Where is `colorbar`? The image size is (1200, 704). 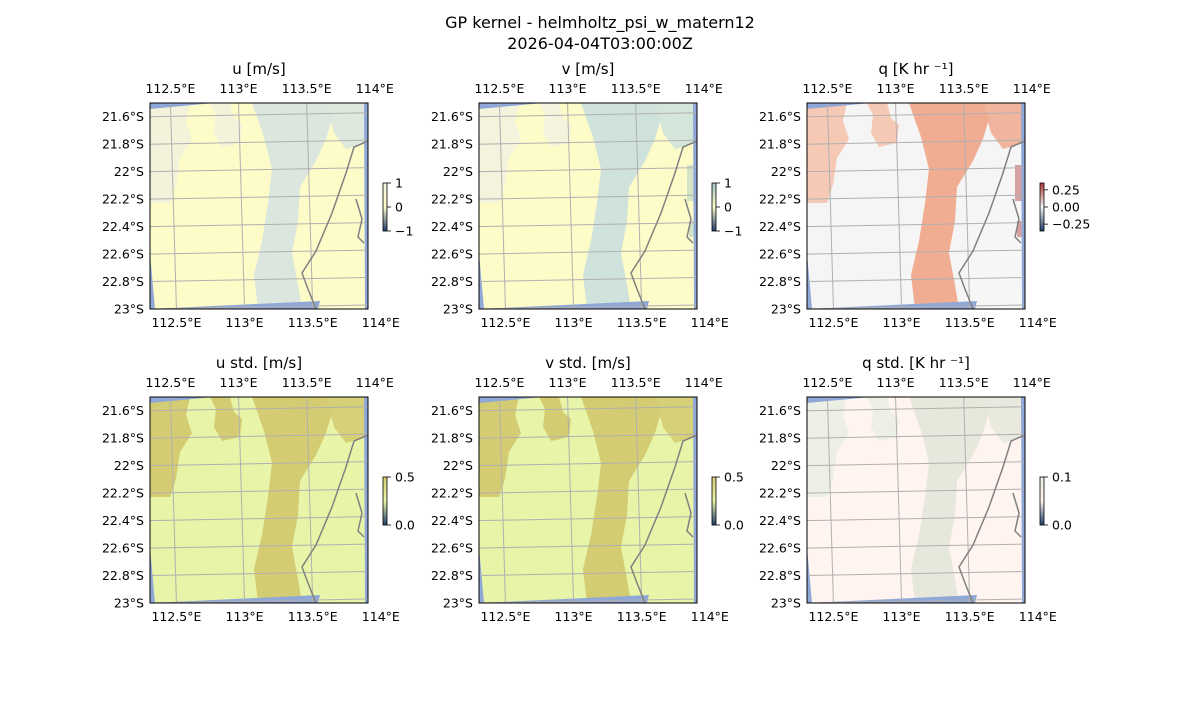 colorbar is located at coordinates (714, 207).